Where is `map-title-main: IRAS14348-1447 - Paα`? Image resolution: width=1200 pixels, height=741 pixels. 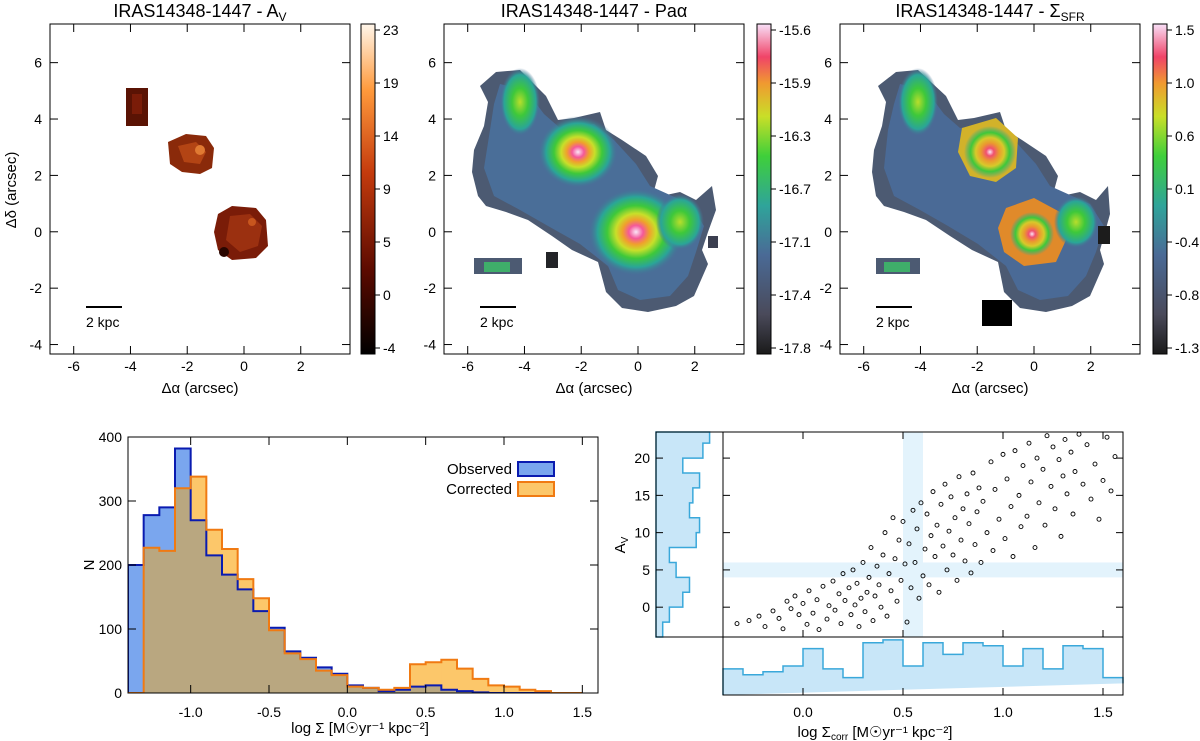 map-title-main: IRAS14348-1447 - Paα is located at coordinates (594, 11).